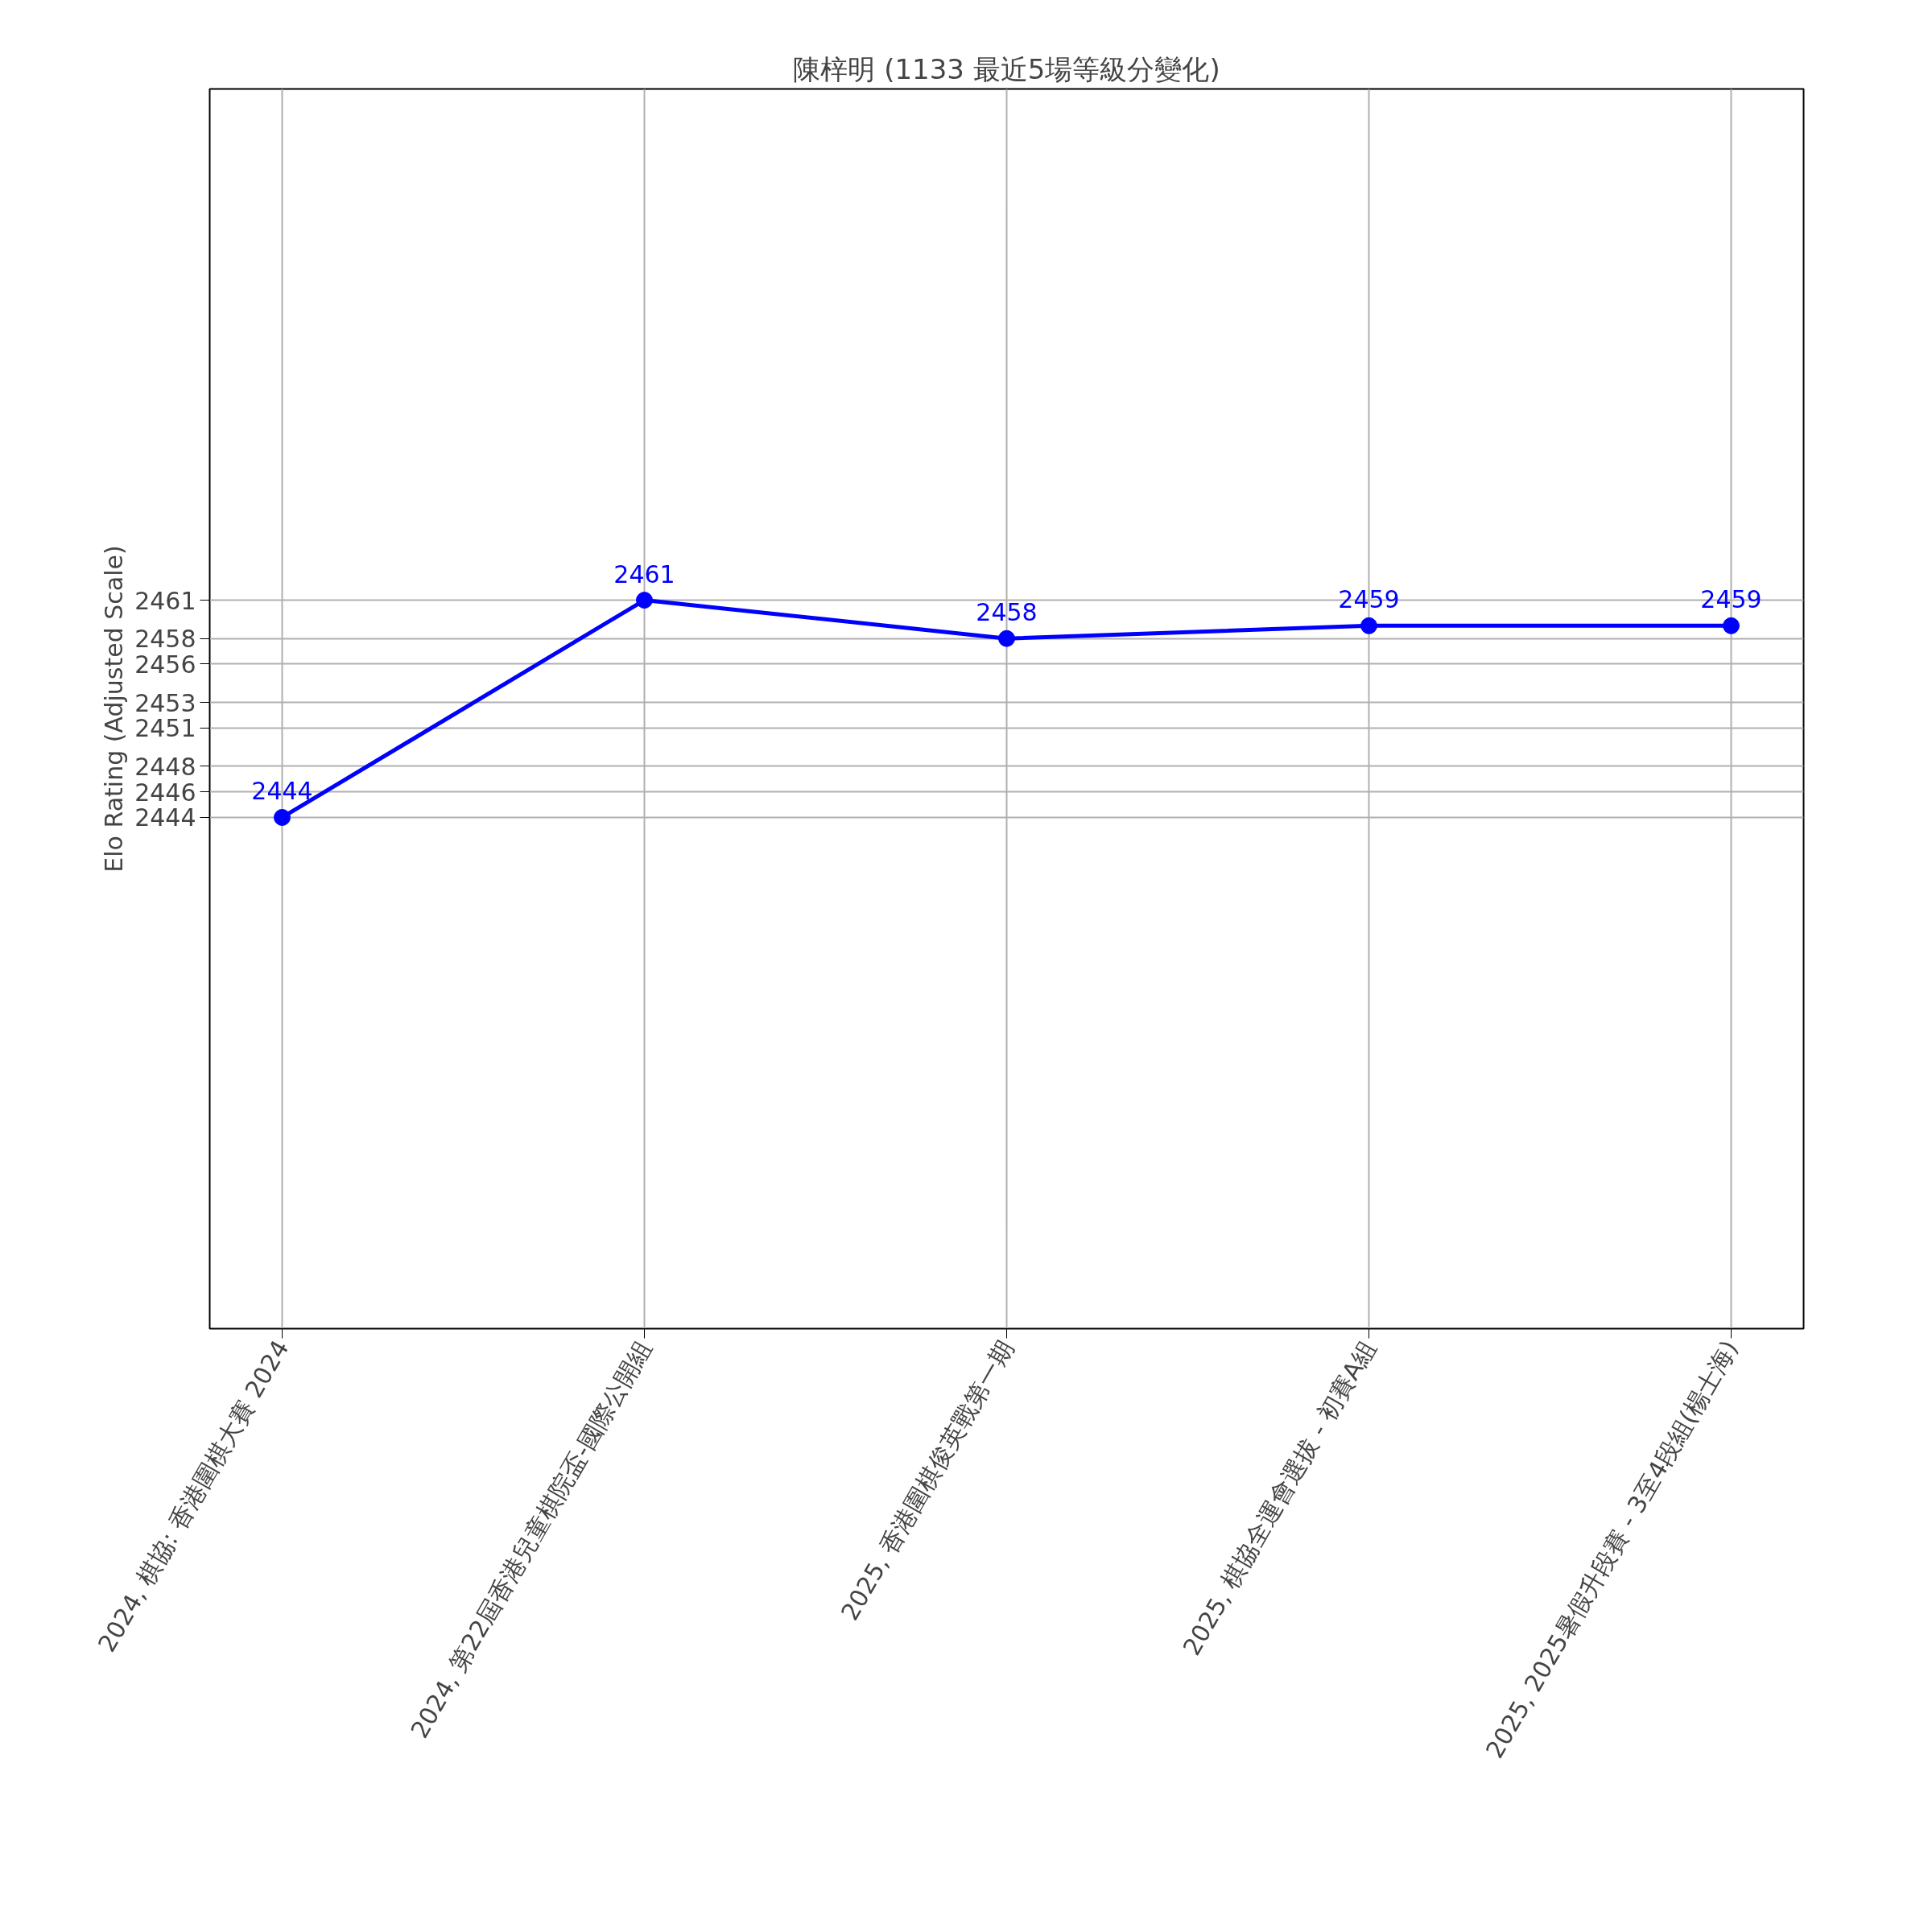 This screenshot has height=1932, width=1932. Describe the element at coordinates (1007, 68) in the screenshot. I see `chart-title: 陳梓明 (1133 最近5場等級分變化)` at that location.